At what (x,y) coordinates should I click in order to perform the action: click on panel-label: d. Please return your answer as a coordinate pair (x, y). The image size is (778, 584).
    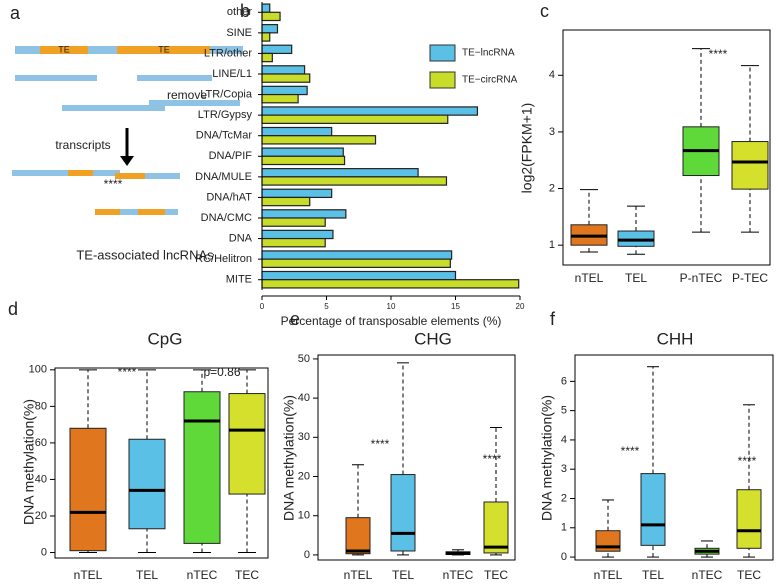
    Looking at the image, I should click on (13, 309).